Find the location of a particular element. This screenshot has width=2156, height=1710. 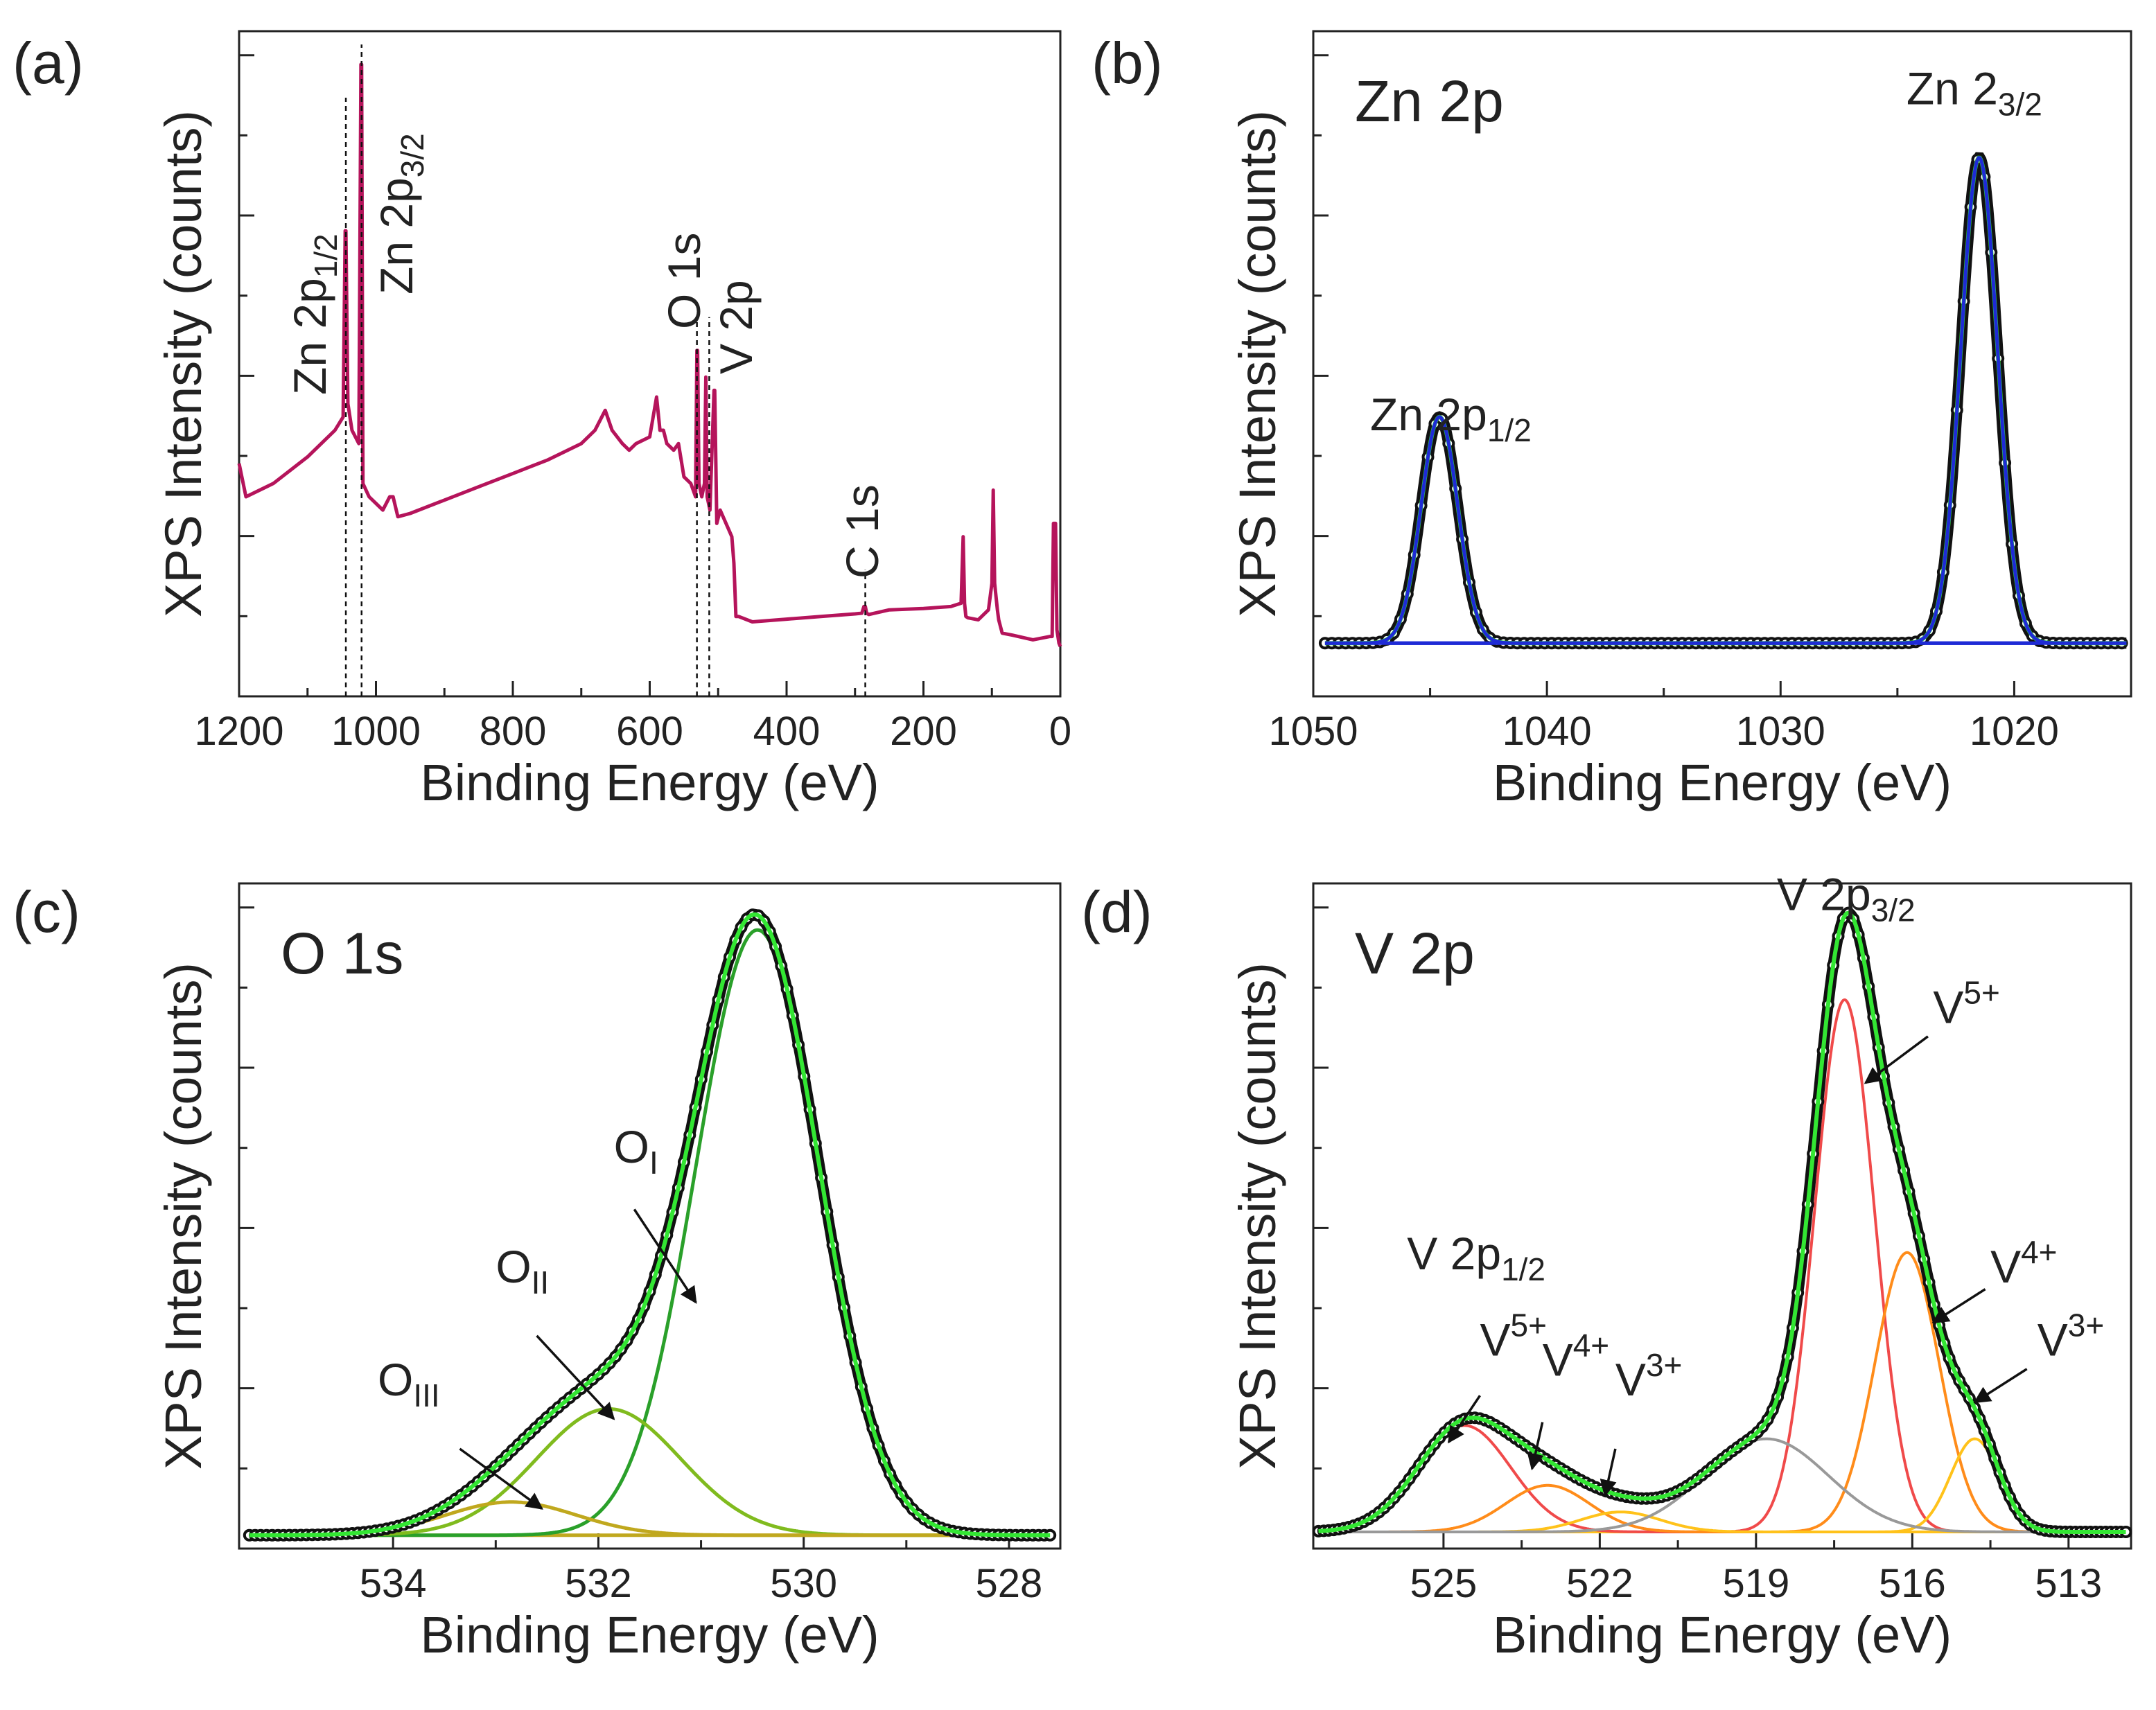

peak-label: V 2p3/2 is located at coordinates (1846, 898).